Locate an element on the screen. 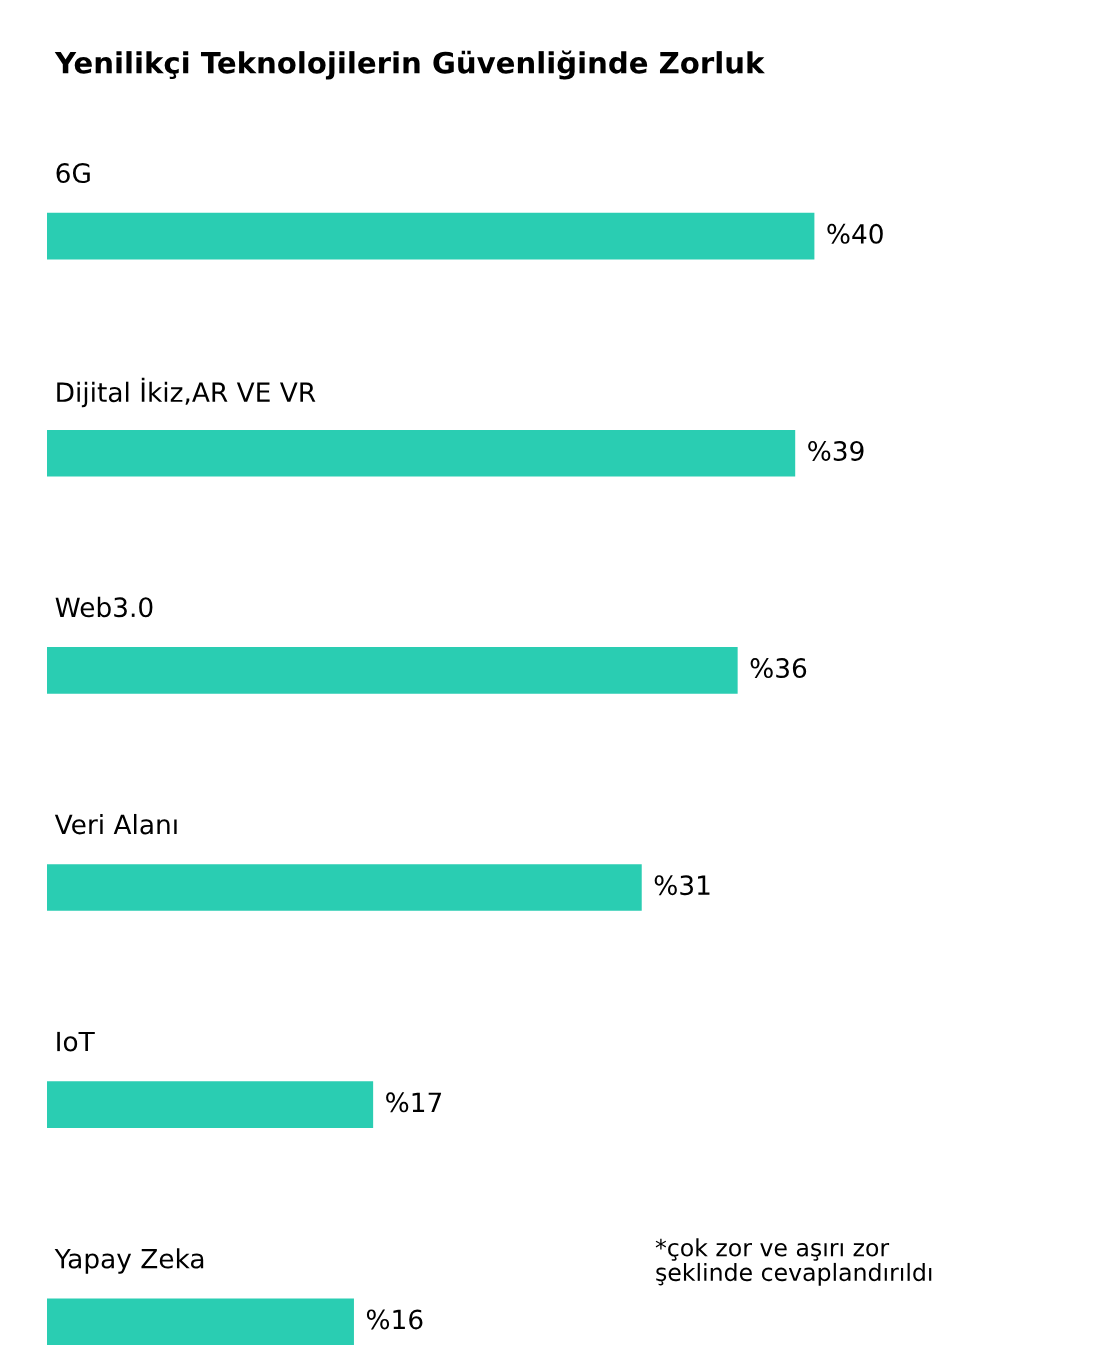  annotation: *çok zor ve aşırı zor şeklinde cevaplandırıldı is located at coordinates (793, 1262).